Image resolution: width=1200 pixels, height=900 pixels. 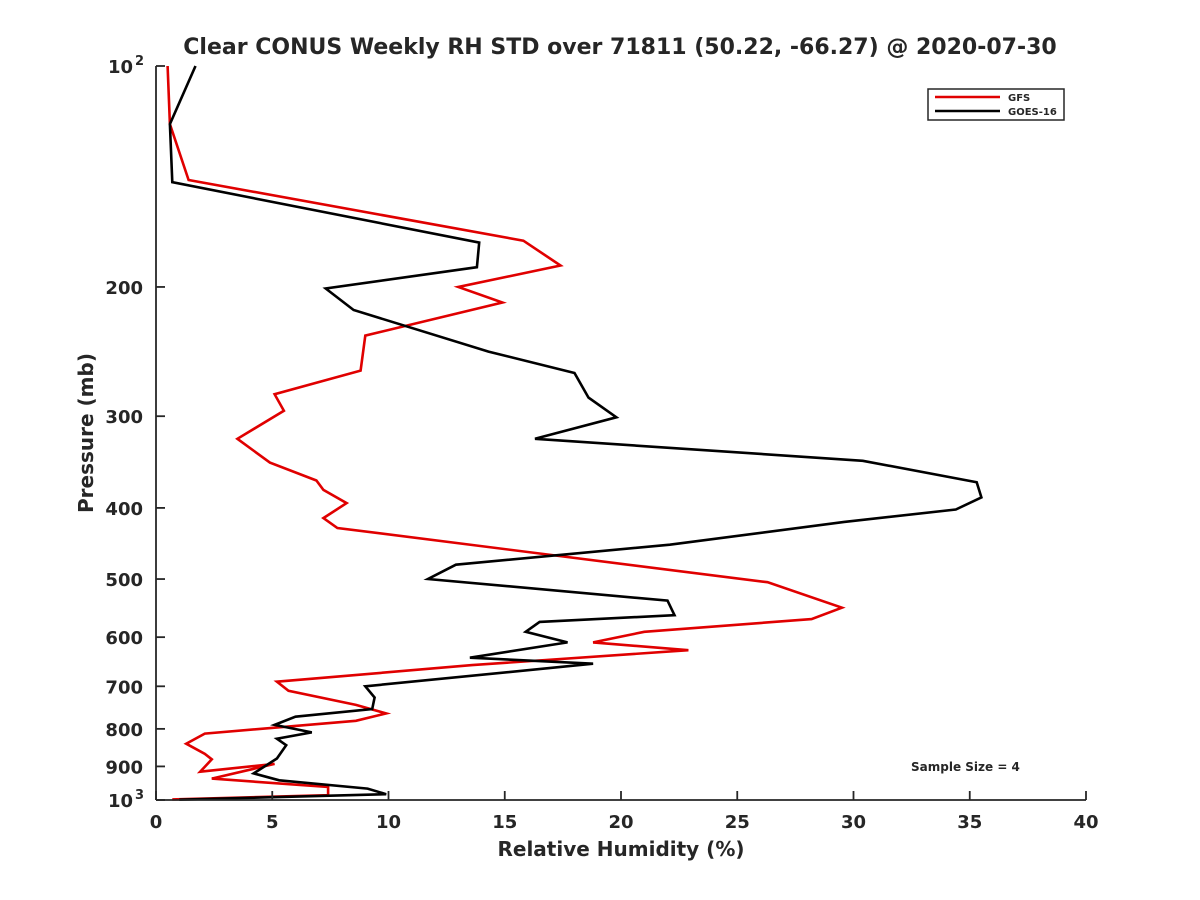 I want to click on y-tick-label: 600, so click(x=124, y=638).